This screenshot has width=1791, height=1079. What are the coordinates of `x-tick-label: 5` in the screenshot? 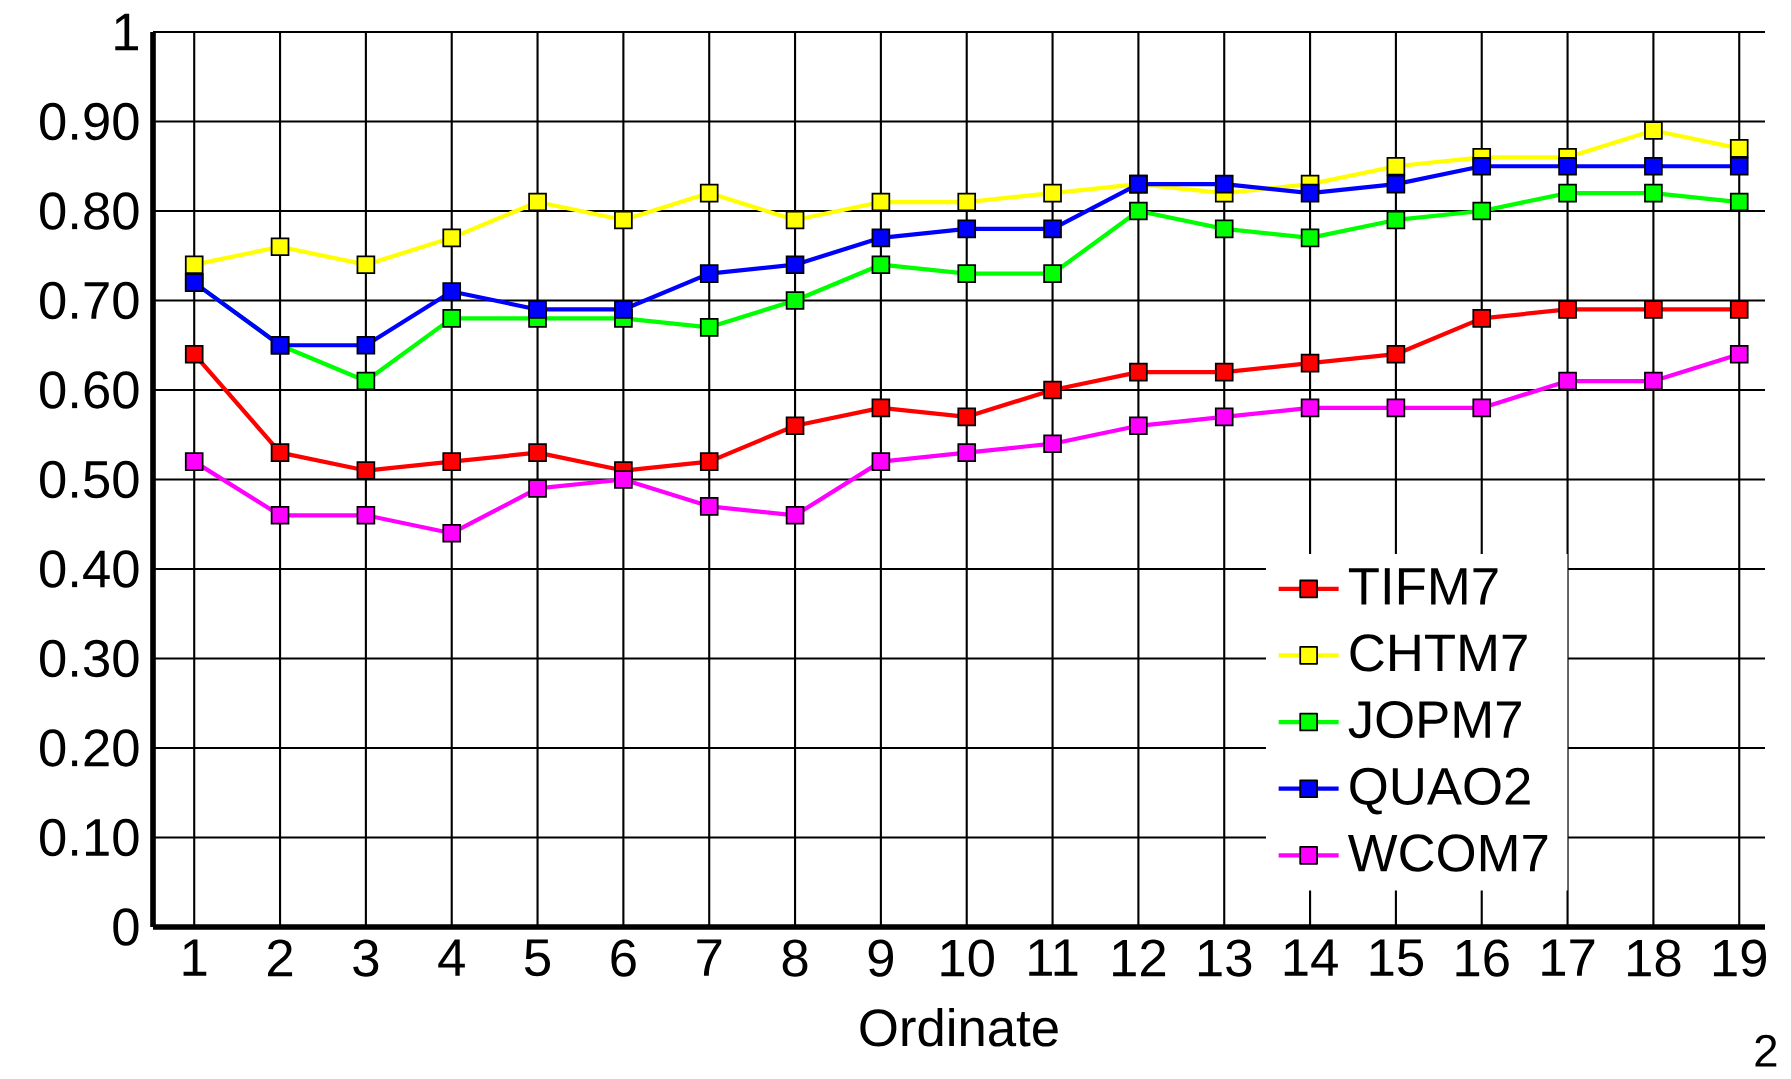 It's located at (537, 958).